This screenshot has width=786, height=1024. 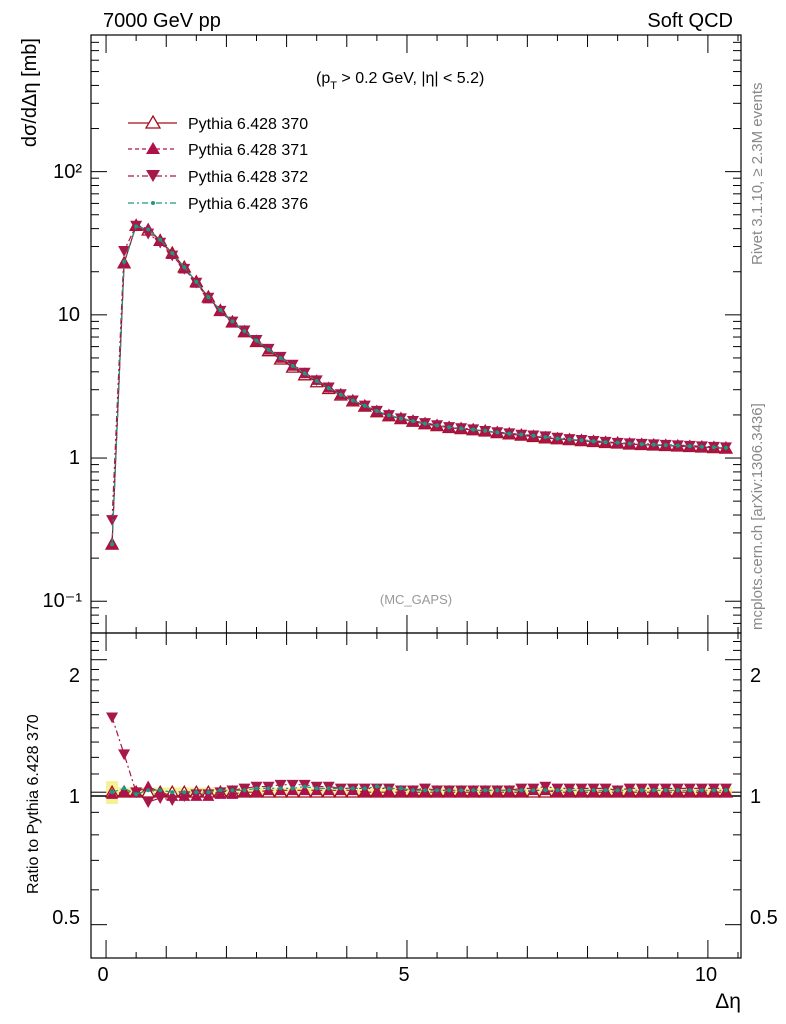 I want to click on ratio-tick-label-1: 1, so click(x=74, y=797).